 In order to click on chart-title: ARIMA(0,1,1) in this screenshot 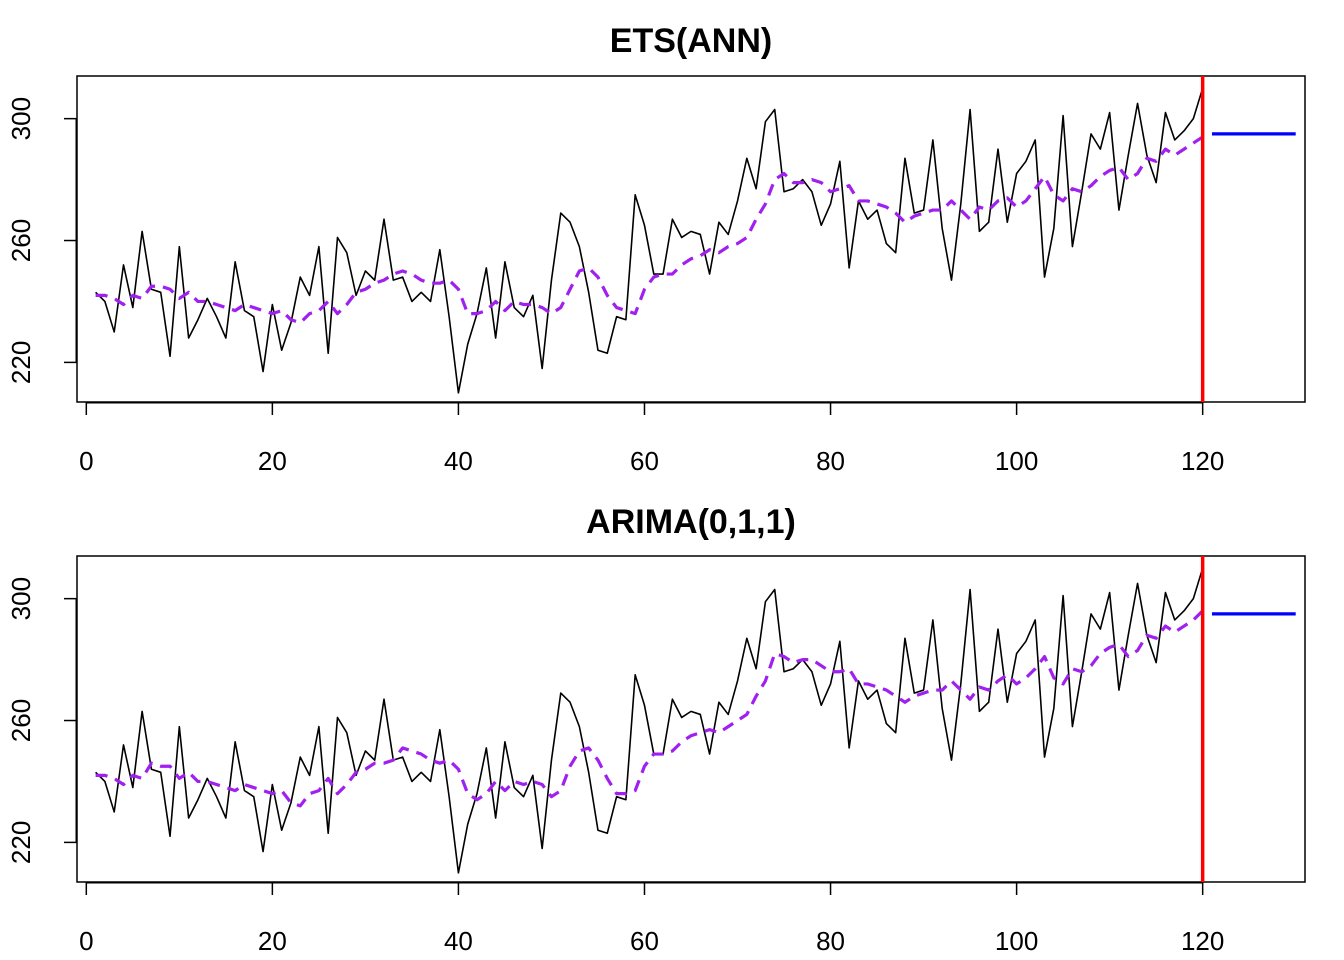, I will do `click(691, 522)`.